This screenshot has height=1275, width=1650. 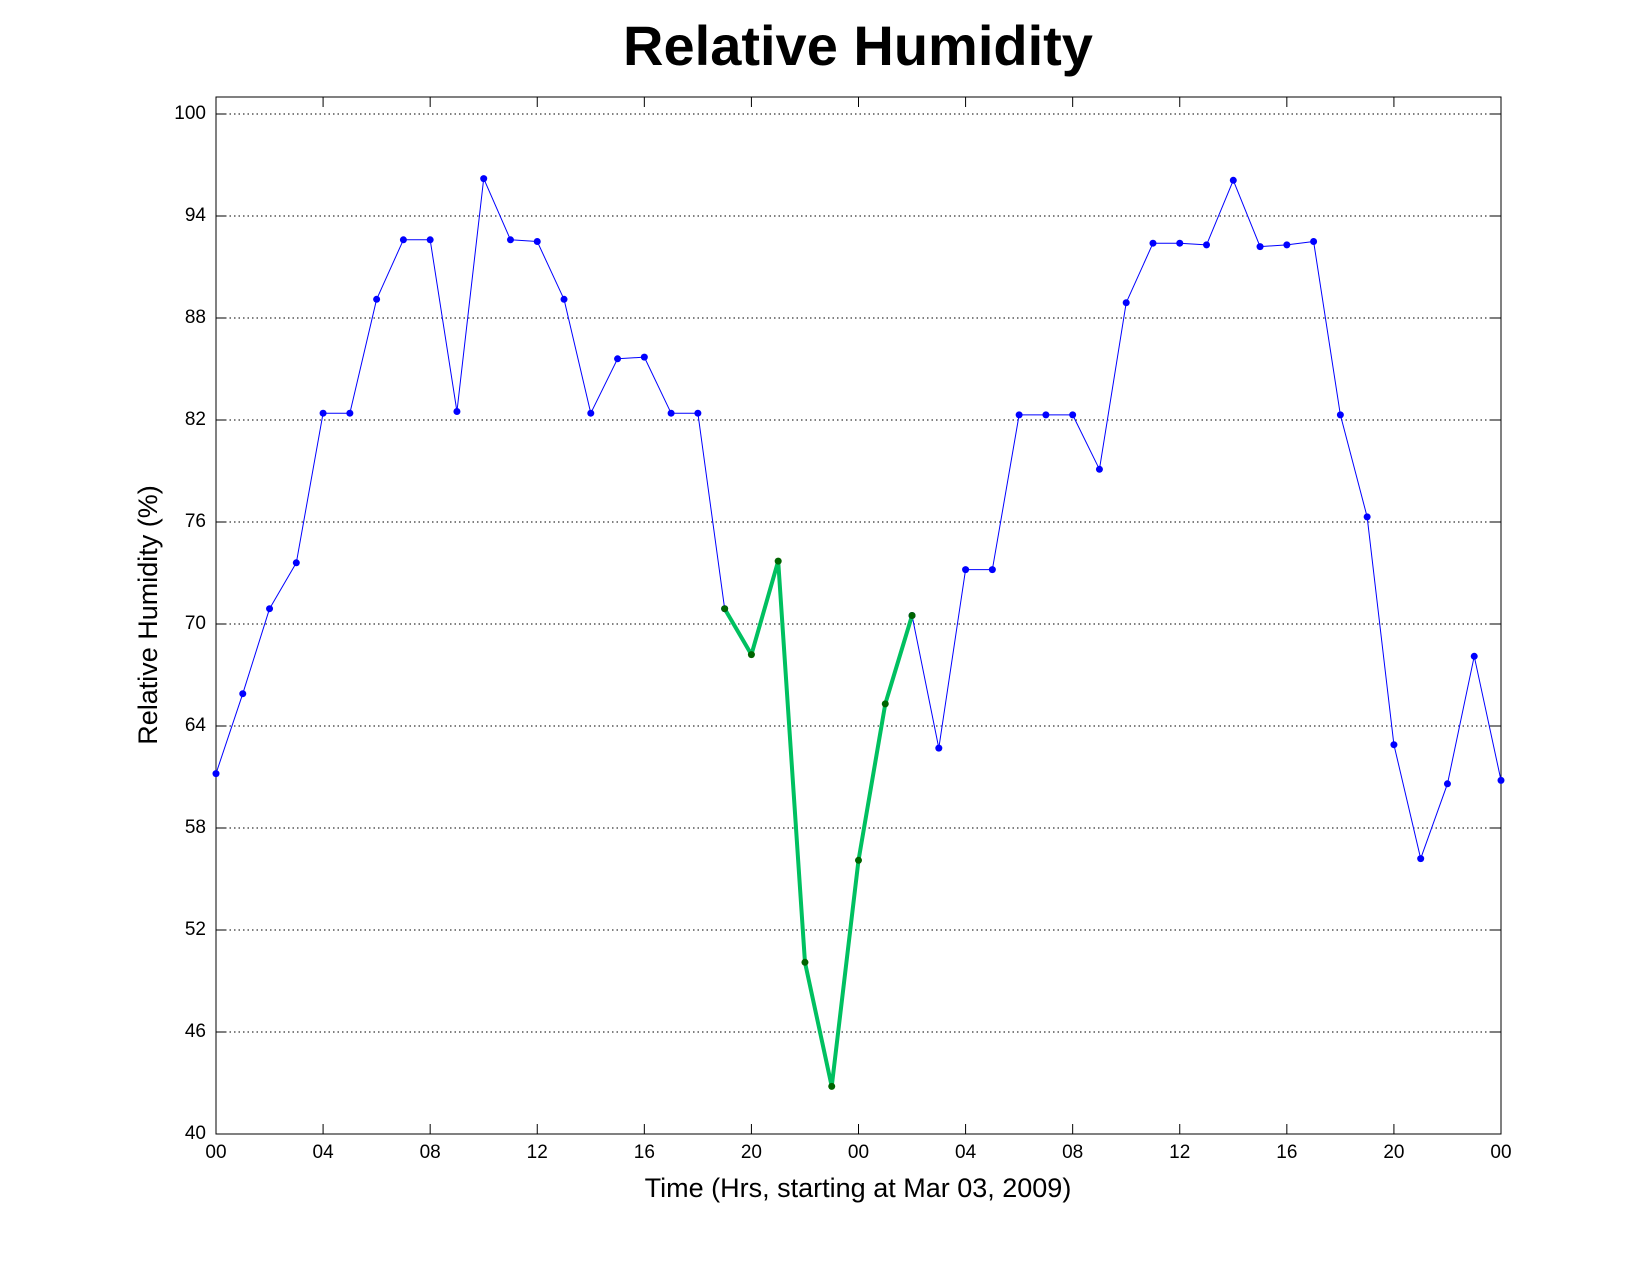 I want to click on y-tick-label: 82, so click(x=195, y=419).